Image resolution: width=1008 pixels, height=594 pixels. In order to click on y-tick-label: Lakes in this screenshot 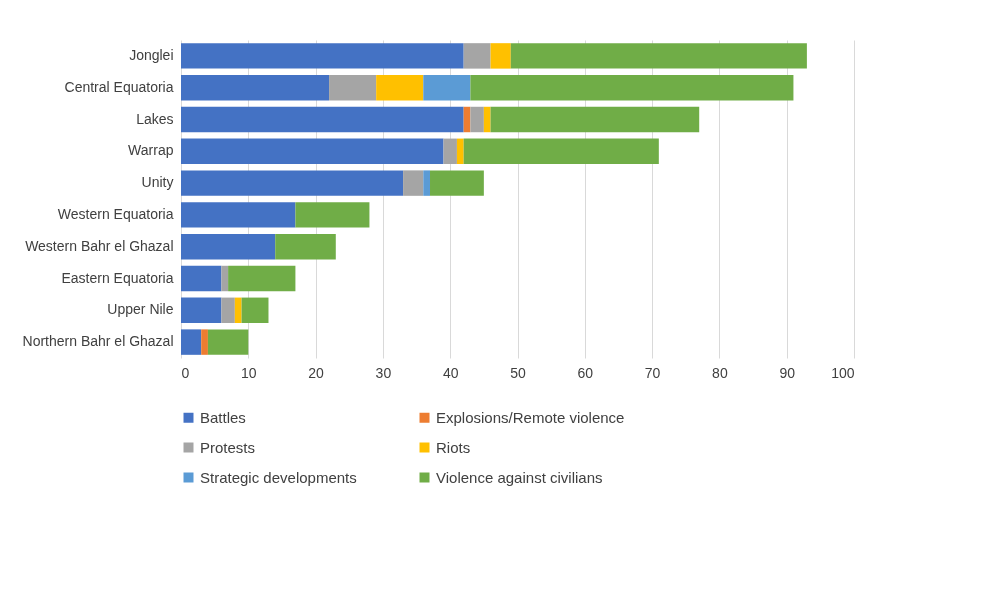, I will do `click(155, 118)`.